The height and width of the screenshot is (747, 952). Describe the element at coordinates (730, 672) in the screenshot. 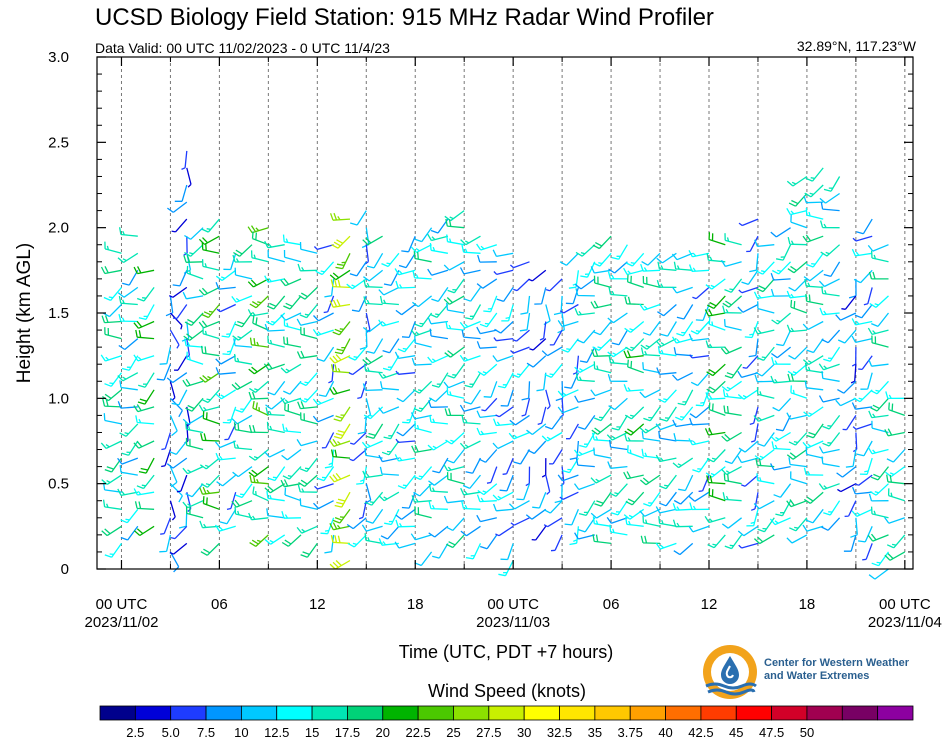

I see `cw3e-logo-icon` at that location.